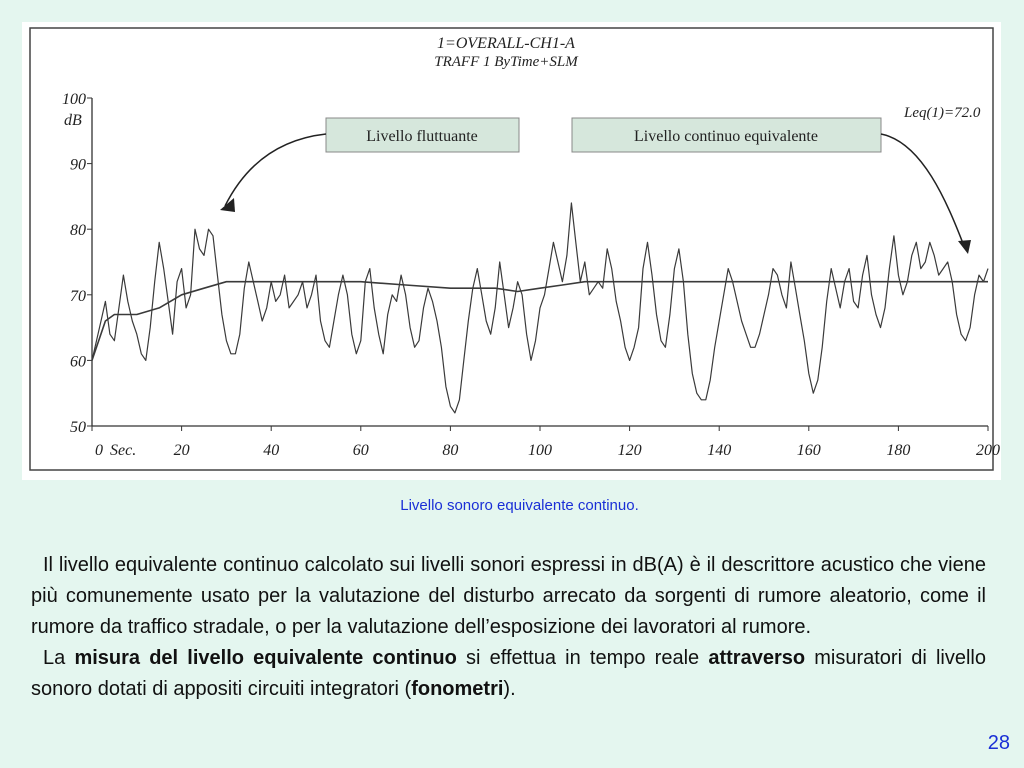 This screenshot has width=1024, height=768. What do you see at coordinates (78, 427) in the screenshot?
I see `y-tick-label: 50` at bounding box center [78, 427].